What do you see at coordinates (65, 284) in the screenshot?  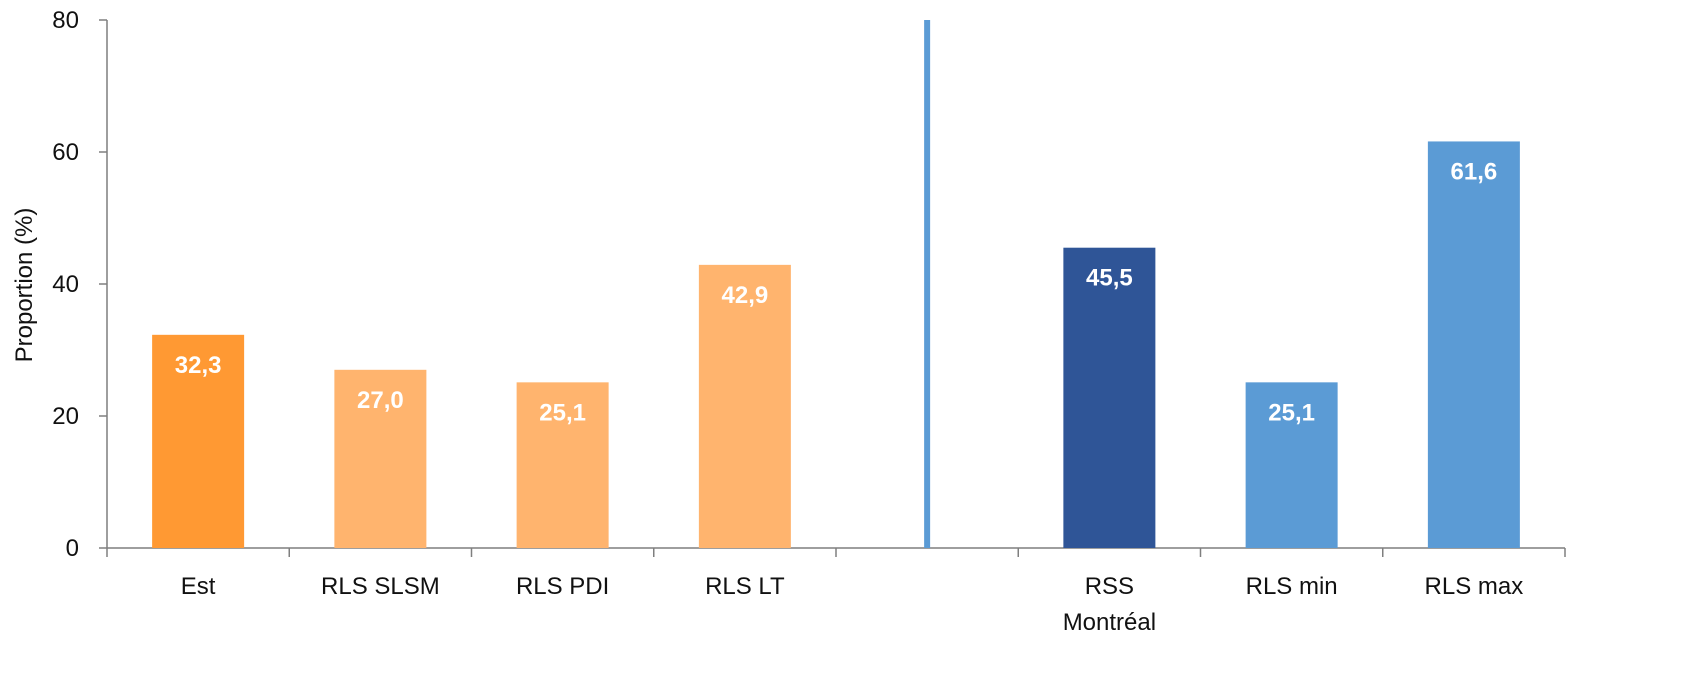 I see `y-tick-label: 40` at bounding box center [65, 284].